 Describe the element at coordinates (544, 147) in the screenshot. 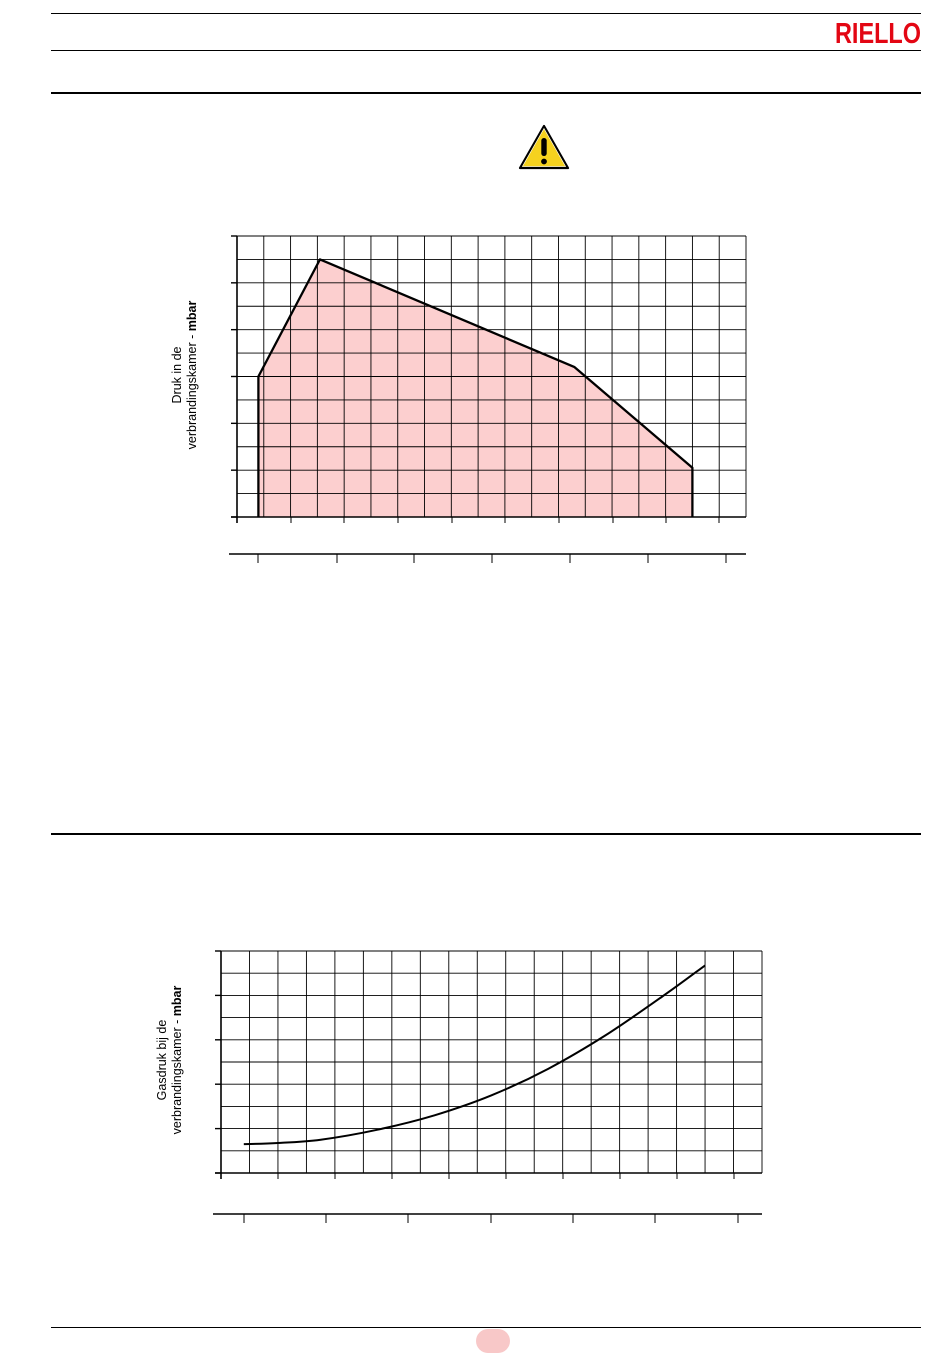

I see `warning-triangle-icon` at that location.